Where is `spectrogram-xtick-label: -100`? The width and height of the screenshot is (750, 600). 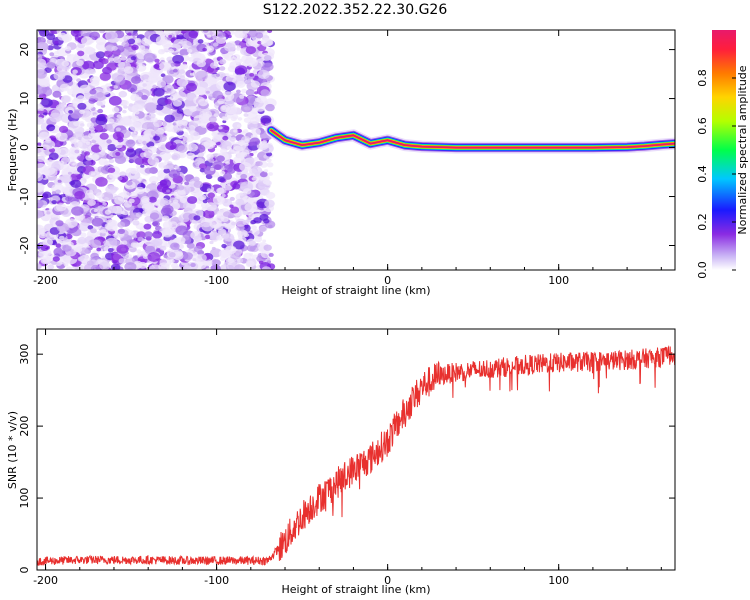 spectrogram-xtick-label: -100 is located at coordinates (216, 280).